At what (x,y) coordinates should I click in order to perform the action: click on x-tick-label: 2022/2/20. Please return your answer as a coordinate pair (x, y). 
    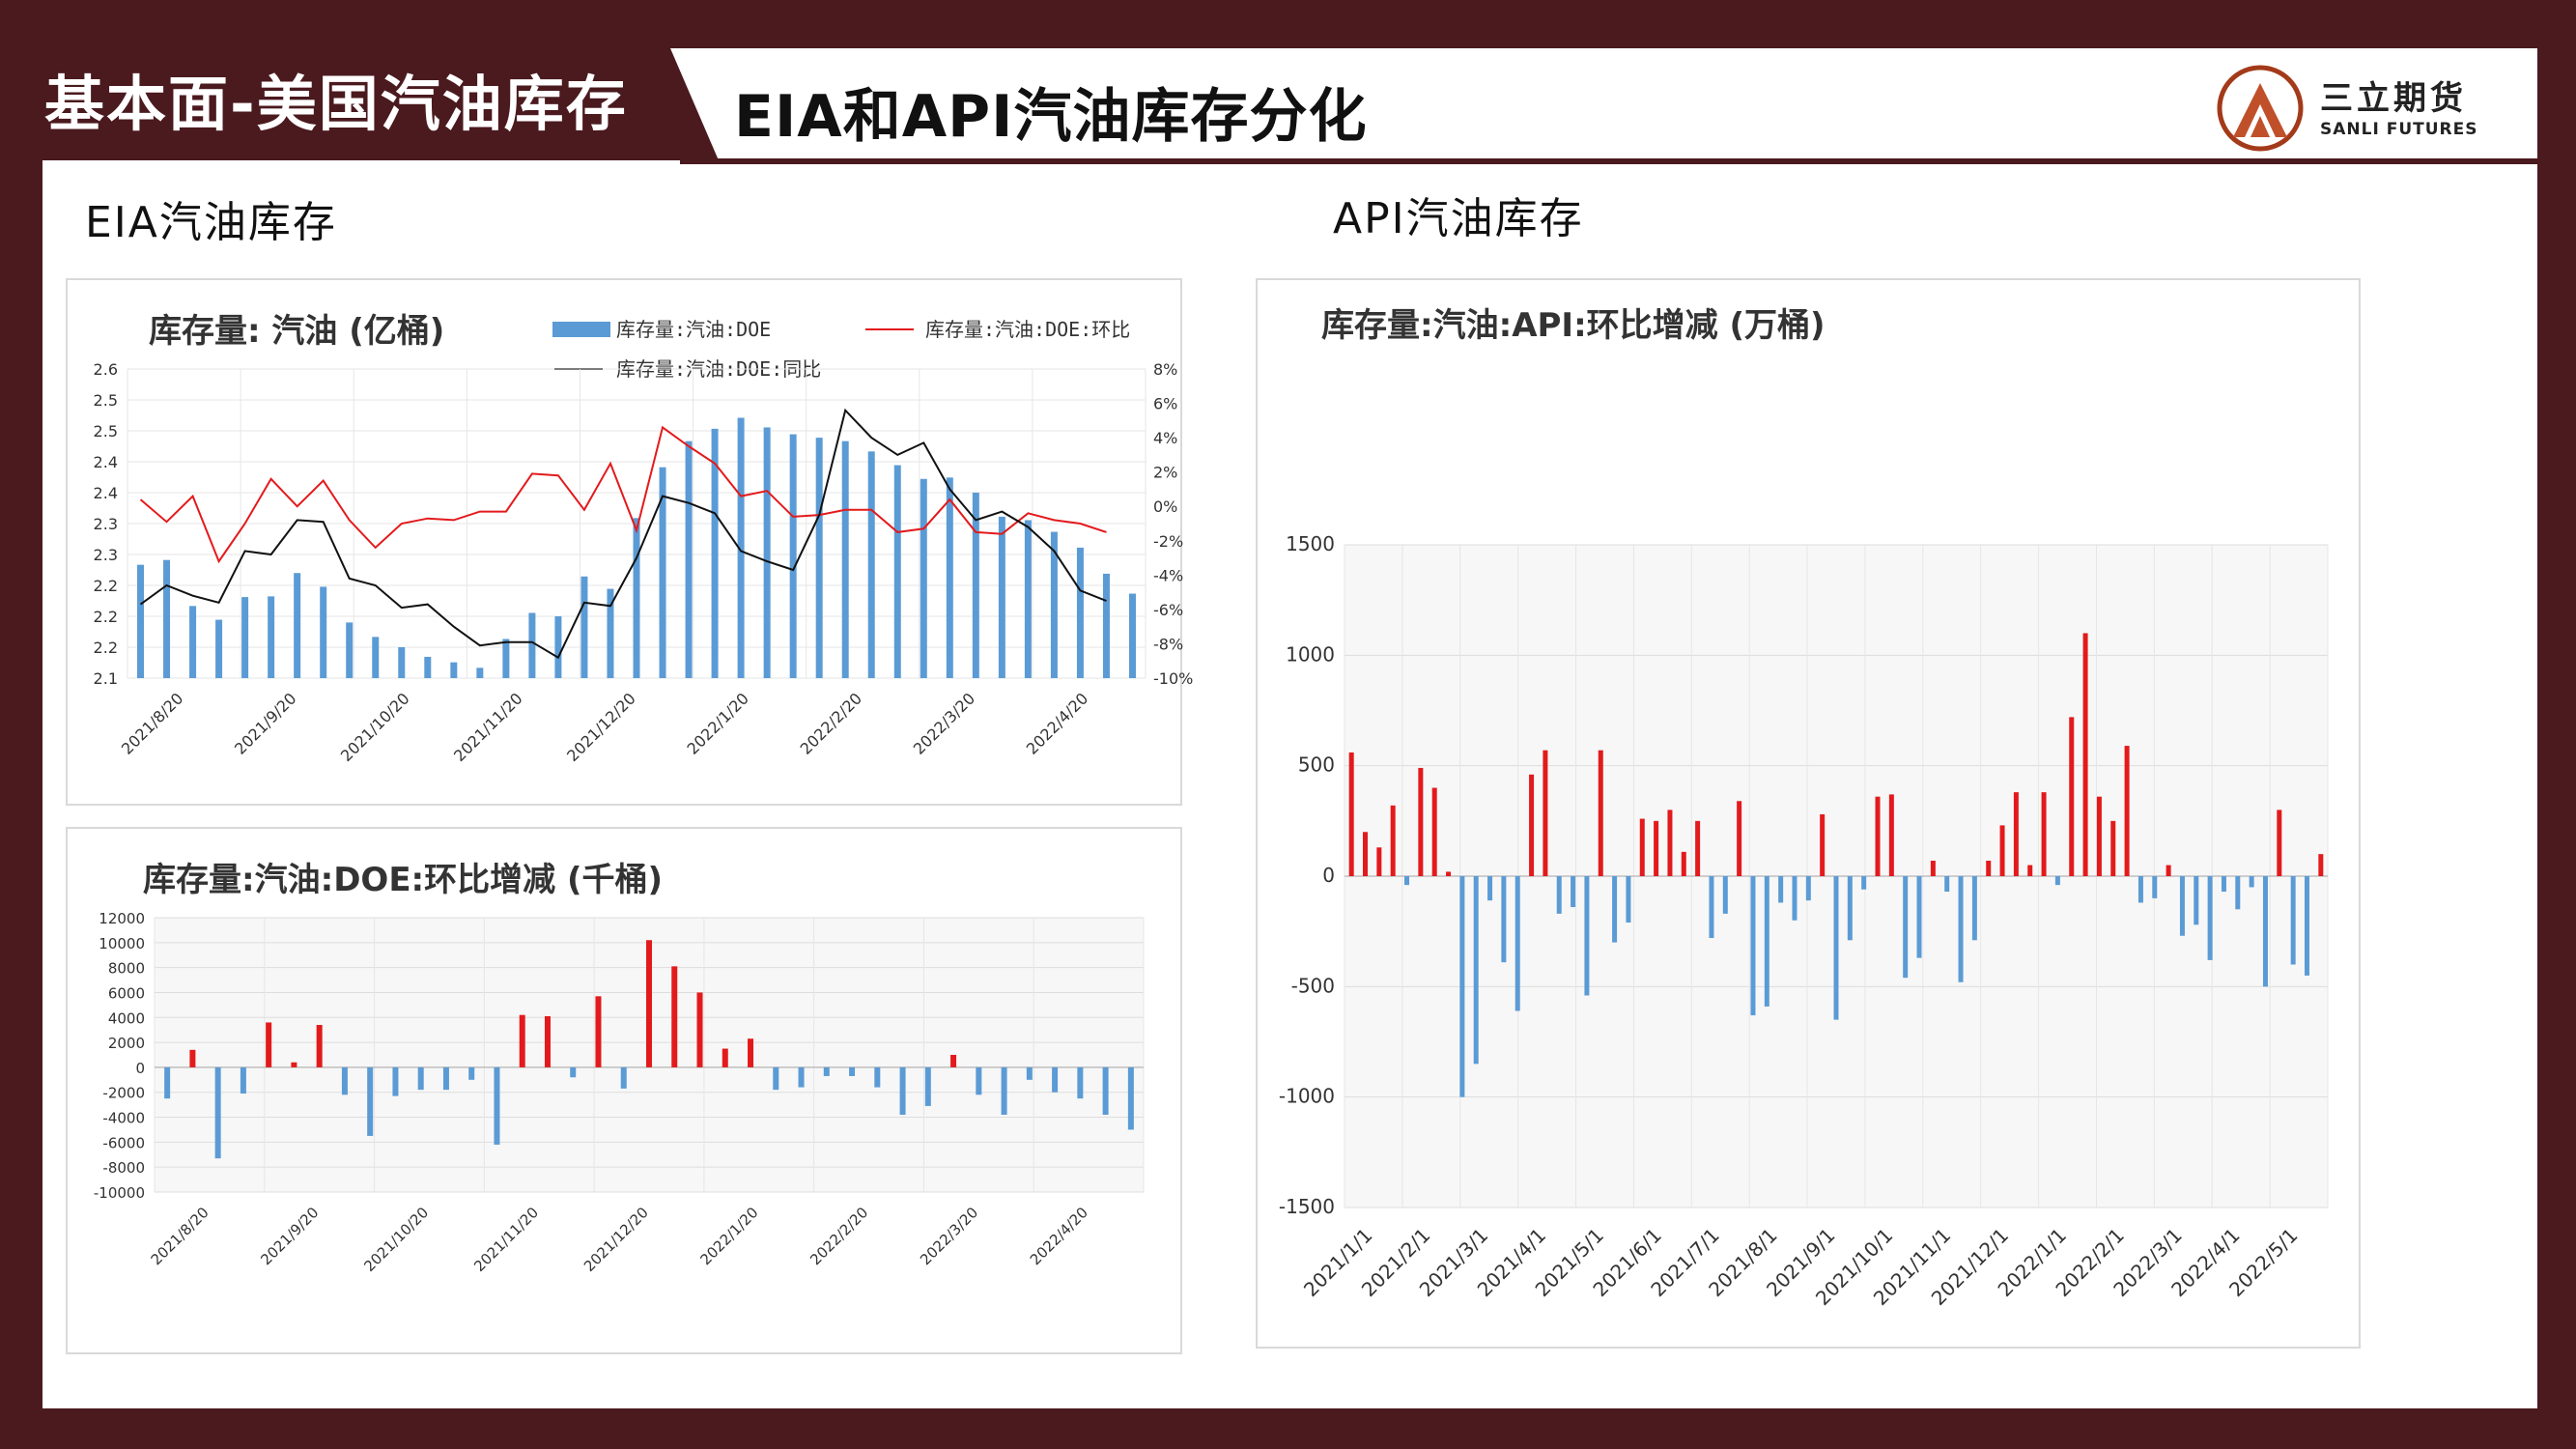
    Looking at the image, I should click on (839, 1236).